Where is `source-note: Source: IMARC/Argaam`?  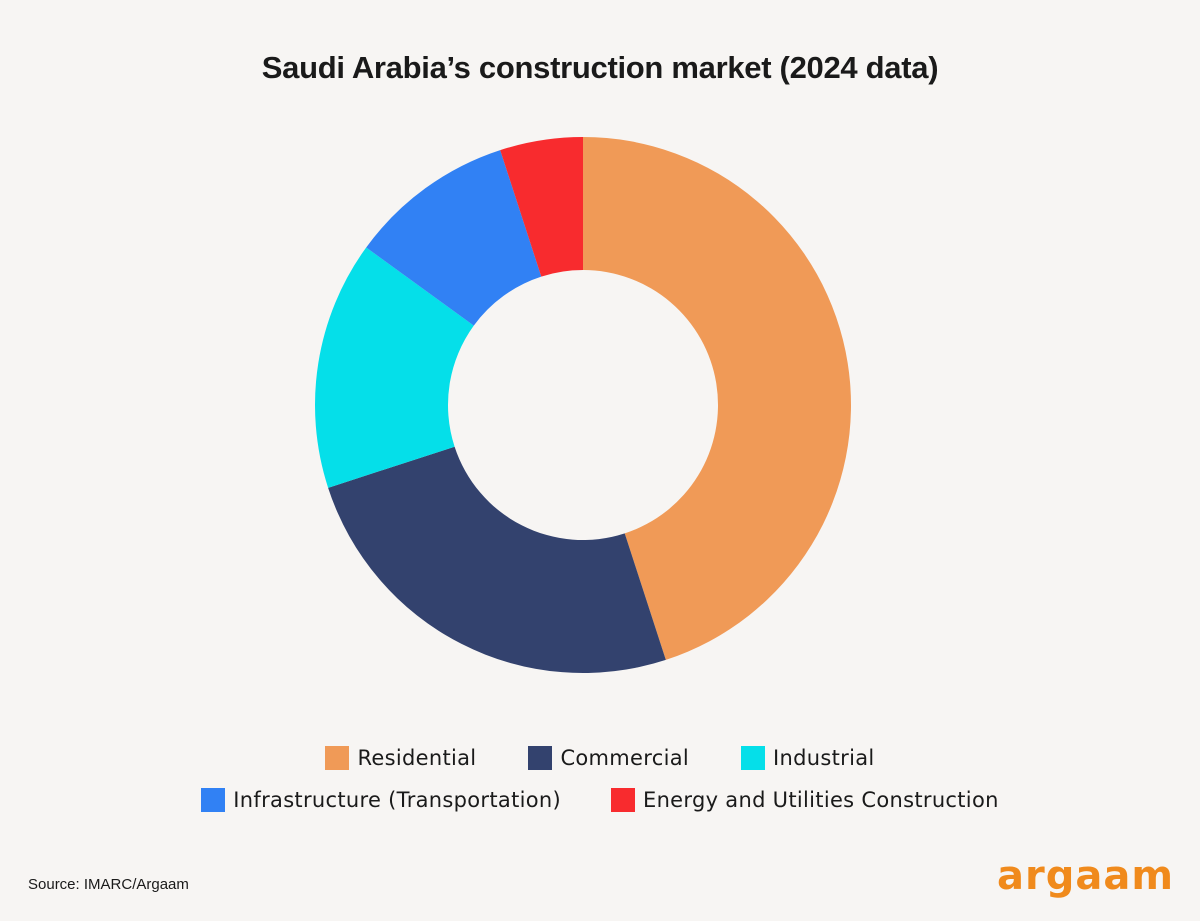 source-note: Source: IMARC/Argaam is located at coordinates (108, 884).